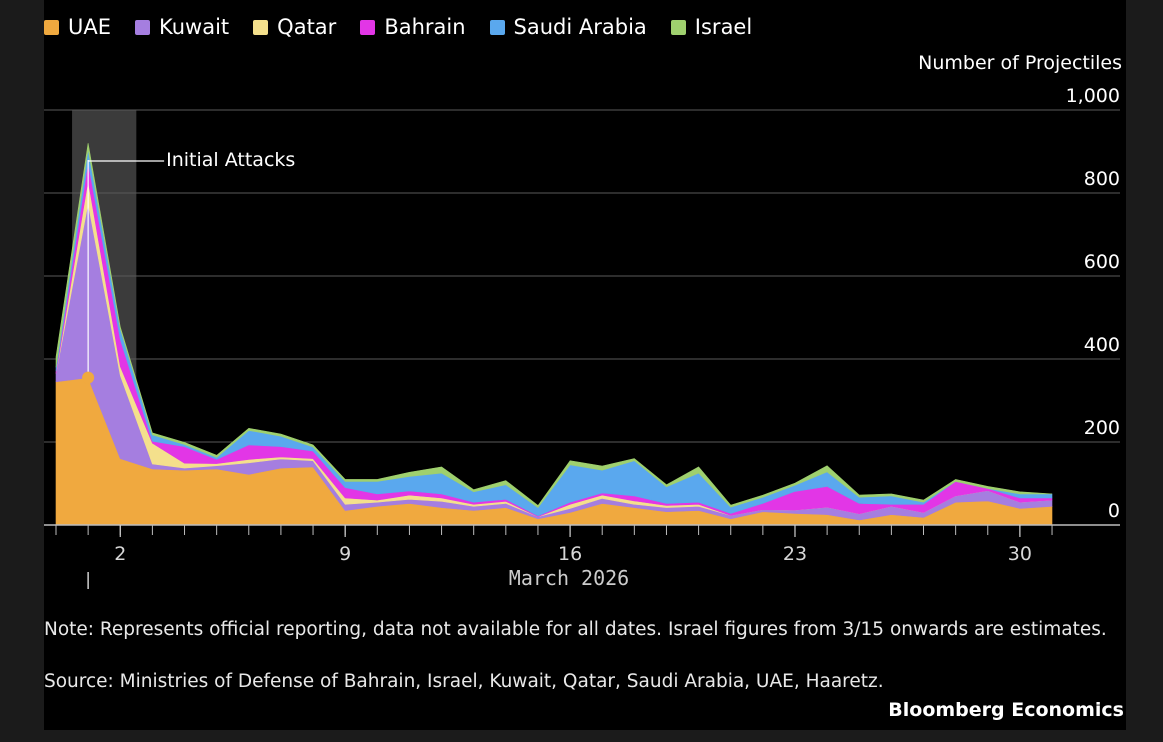 The height and width of the screenshot is (742, 1163). I want to click on x-axis-label: March 2026, so click(569, 578).